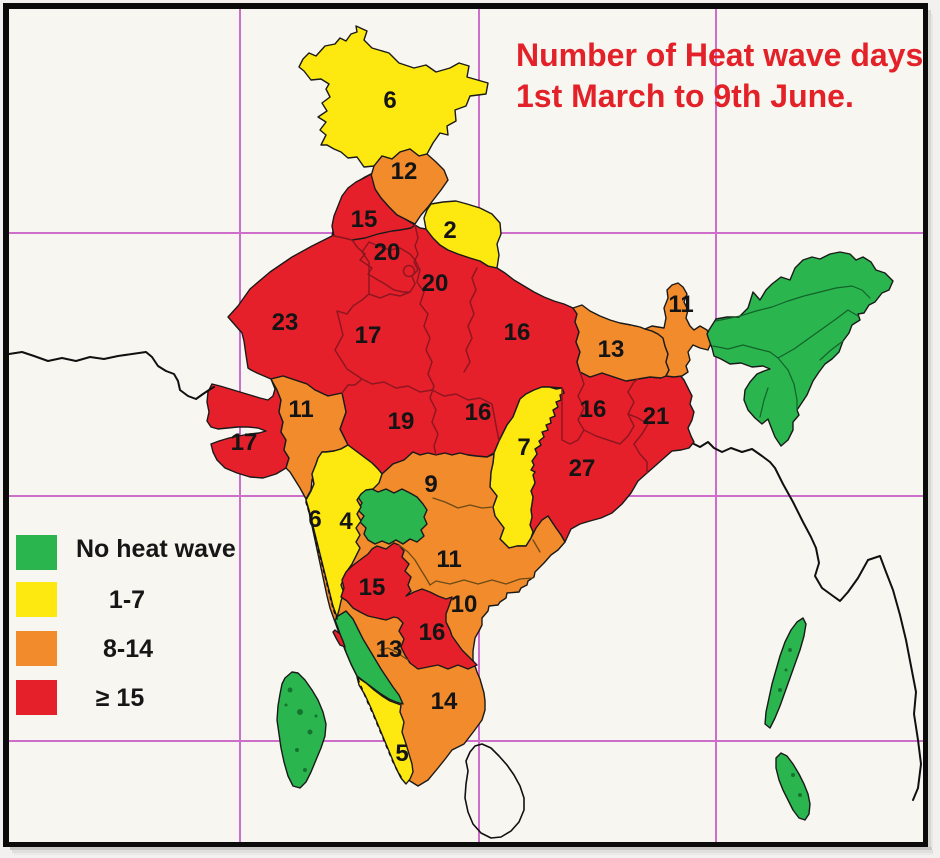  I want to click on svg-text: 12, so click(404, 171).